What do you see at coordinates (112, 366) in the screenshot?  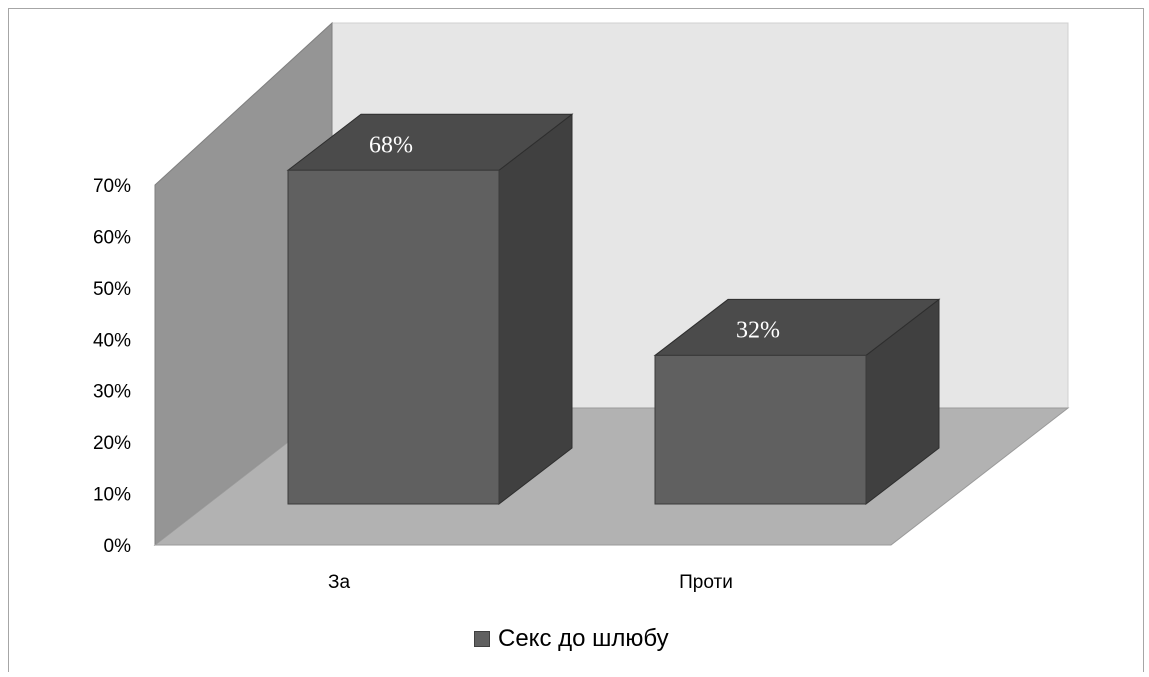 I see `y-axis-ticks: 0% 10% 20% 30% 40% 50% 60% 70%` at bounding box center [112, 366].